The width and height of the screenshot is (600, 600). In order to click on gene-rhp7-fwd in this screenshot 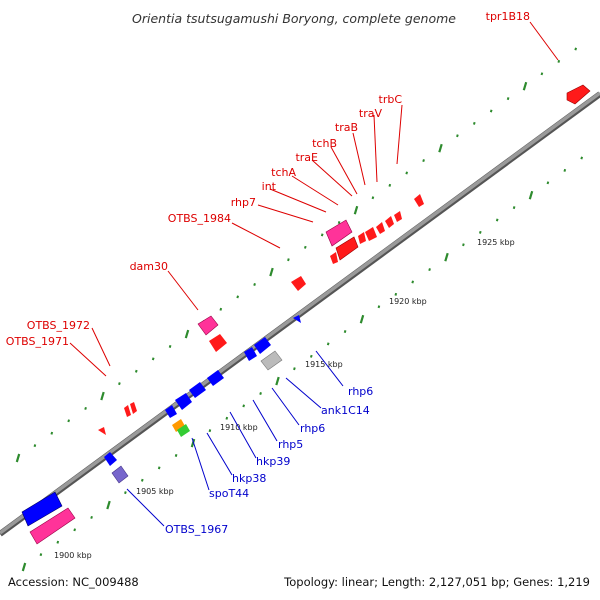, I will do `click(334, 258)`.